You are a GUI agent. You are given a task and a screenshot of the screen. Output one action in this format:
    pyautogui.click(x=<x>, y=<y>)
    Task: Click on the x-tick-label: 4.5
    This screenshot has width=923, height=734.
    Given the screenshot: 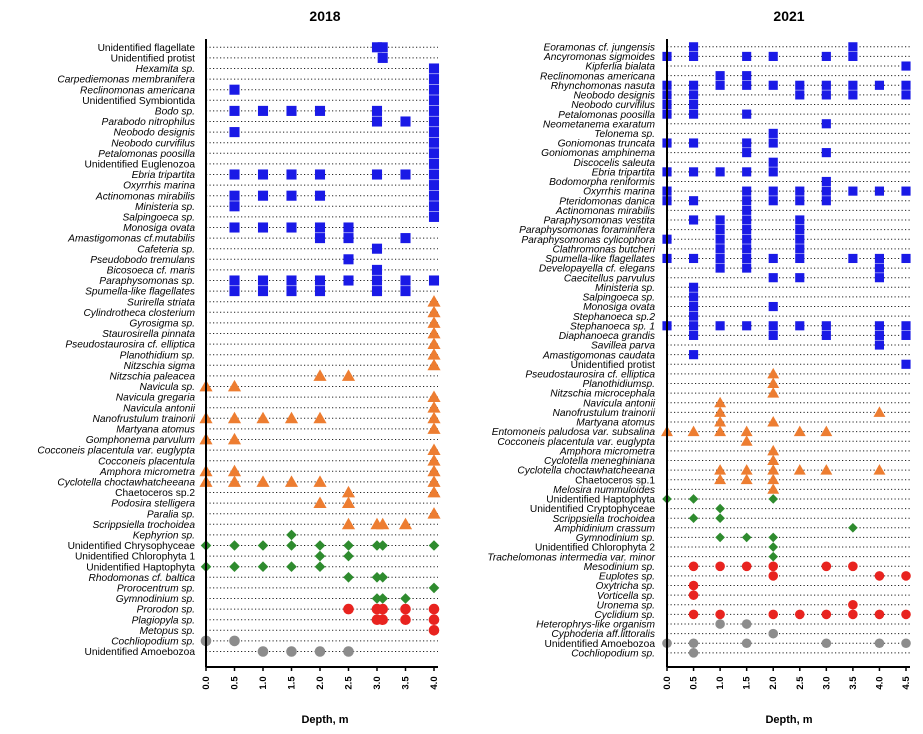 What is the action you would take?
    pyautogui.click(x=906, y=683)
    